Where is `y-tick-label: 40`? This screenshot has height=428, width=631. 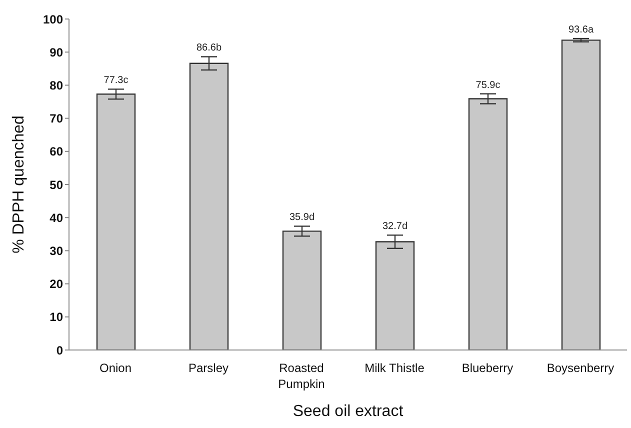 y-tick-label: 40 is located at coordinates (57, 217).